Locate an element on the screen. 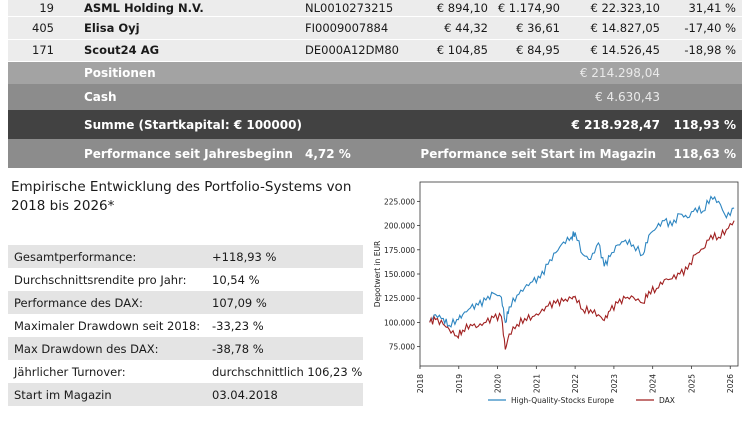  positionen-row: Positionen € 214.298,04 is located at coordinates (375, 73).